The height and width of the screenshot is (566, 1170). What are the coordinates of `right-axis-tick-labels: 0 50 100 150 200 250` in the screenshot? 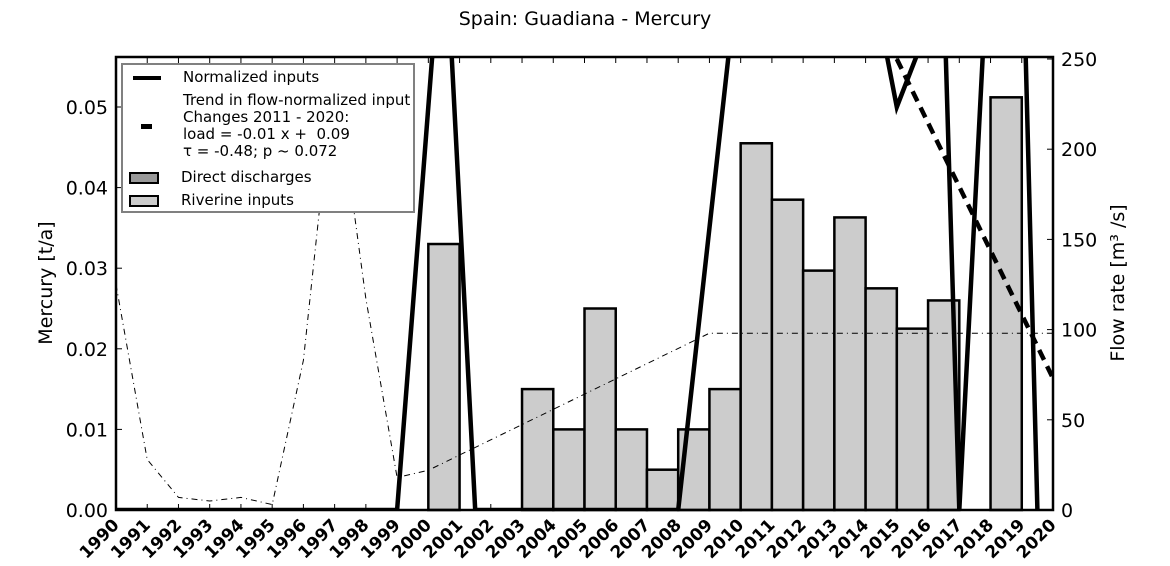 It's located at (1079, 285).